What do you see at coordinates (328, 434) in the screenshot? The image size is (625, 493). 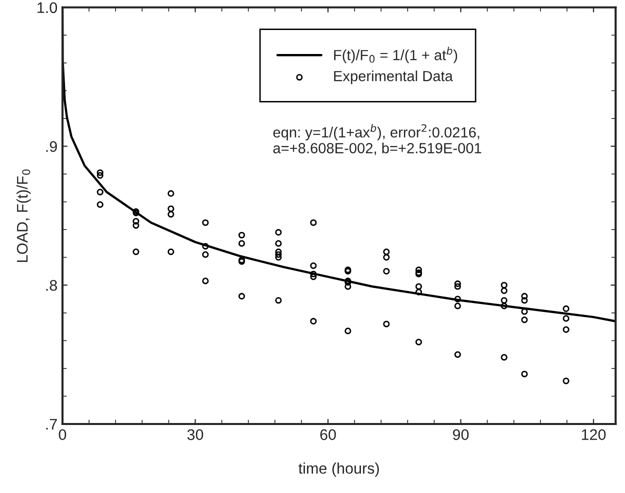 I see `x-tick-label: 60` at bounding box center [328, 434].